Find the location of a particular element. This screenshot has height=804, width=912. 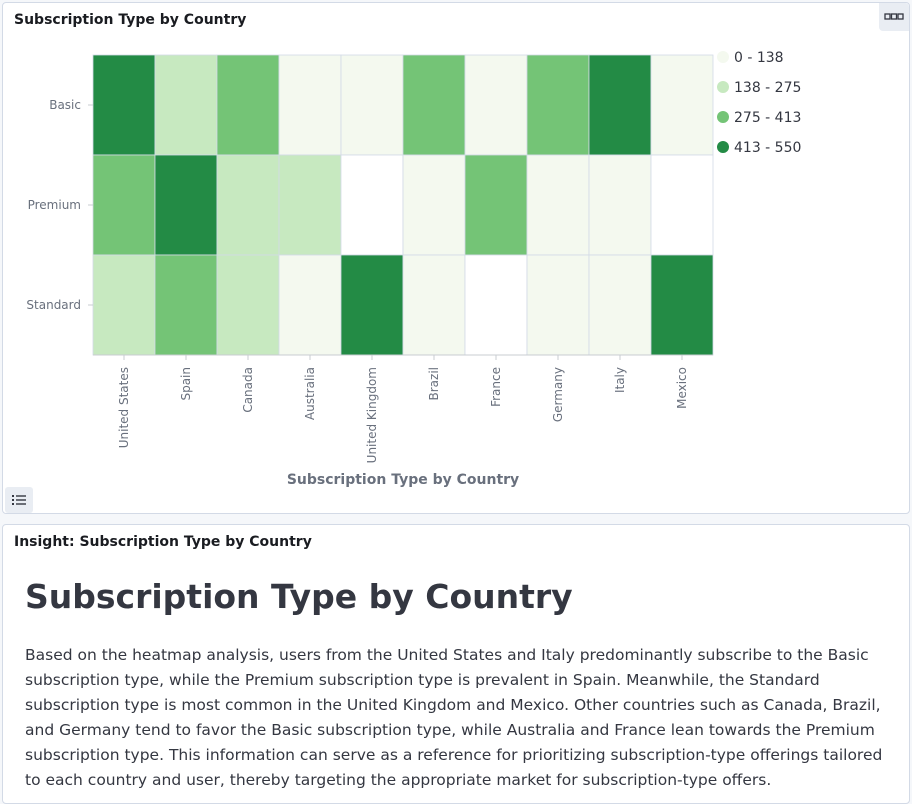

heatmap-cell-basic-australia is located at coordinates (310, 105).